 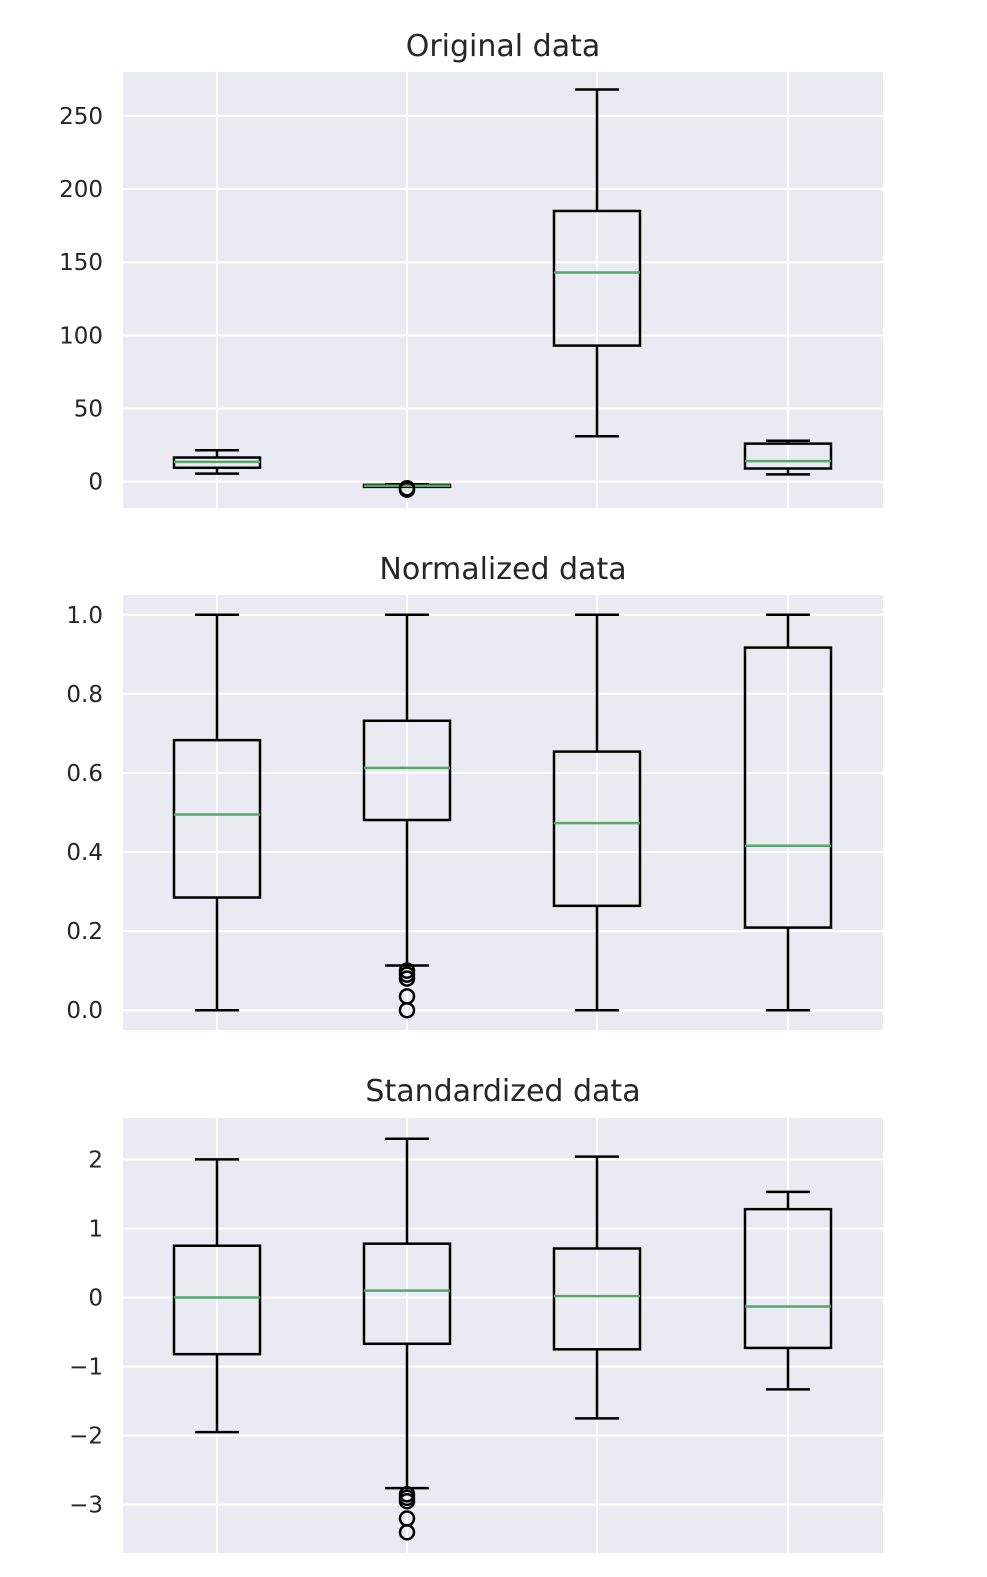 What do you see at coordinates (84, 932) in the screenshot?
I see `y-tick-label: 0.2` at bounding box center [84, 932].